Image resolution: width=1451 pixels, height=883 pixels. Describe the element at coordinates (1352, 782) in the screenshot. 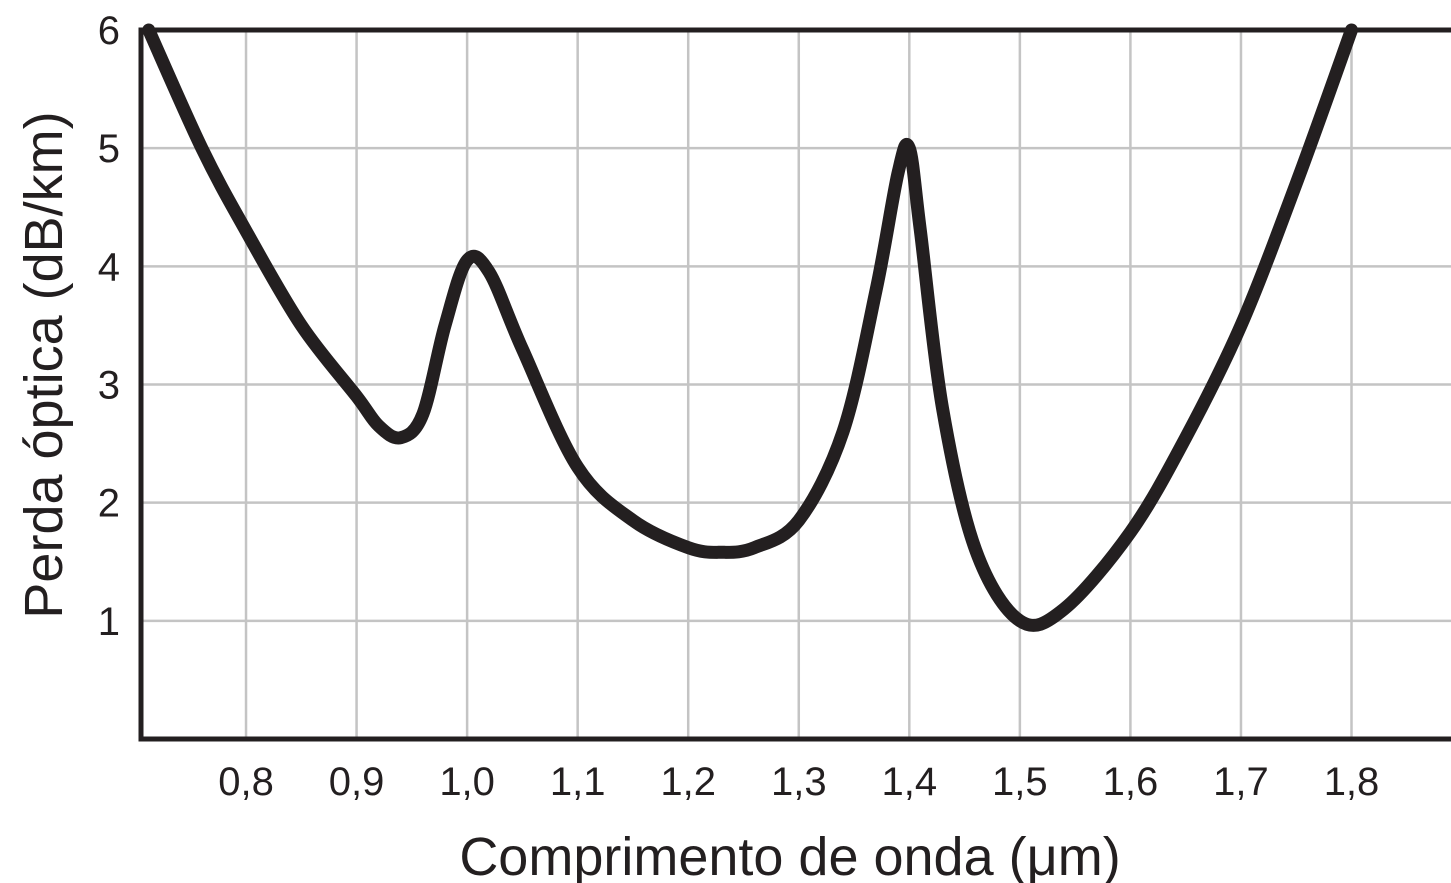

I see `x-tick-label: 1,8` at that location.